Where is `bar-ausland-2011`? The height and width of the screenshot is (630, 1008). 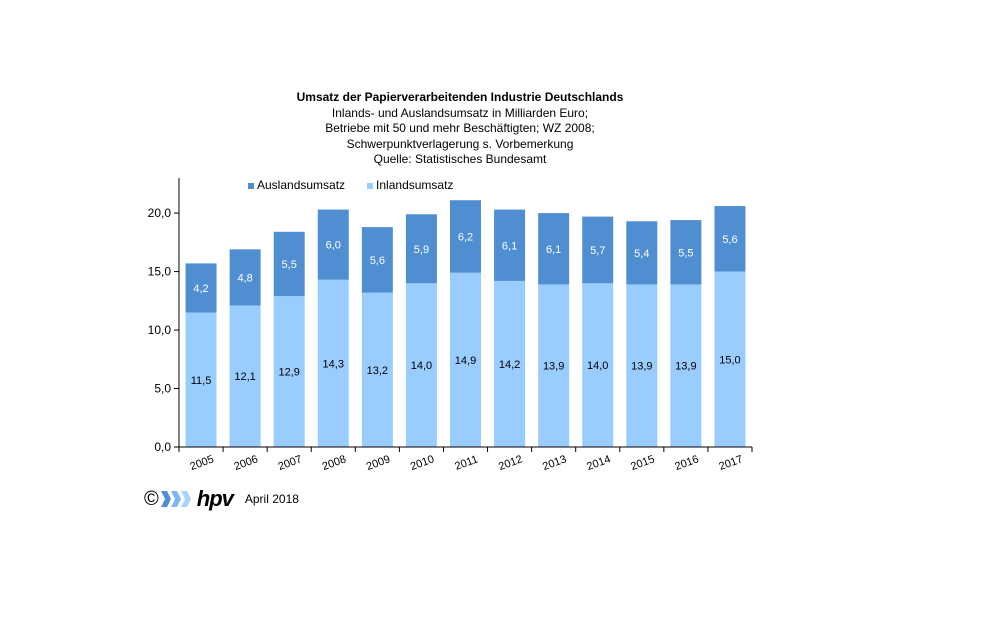
bar-ausland-2011 is located at coordinates (465, 236).